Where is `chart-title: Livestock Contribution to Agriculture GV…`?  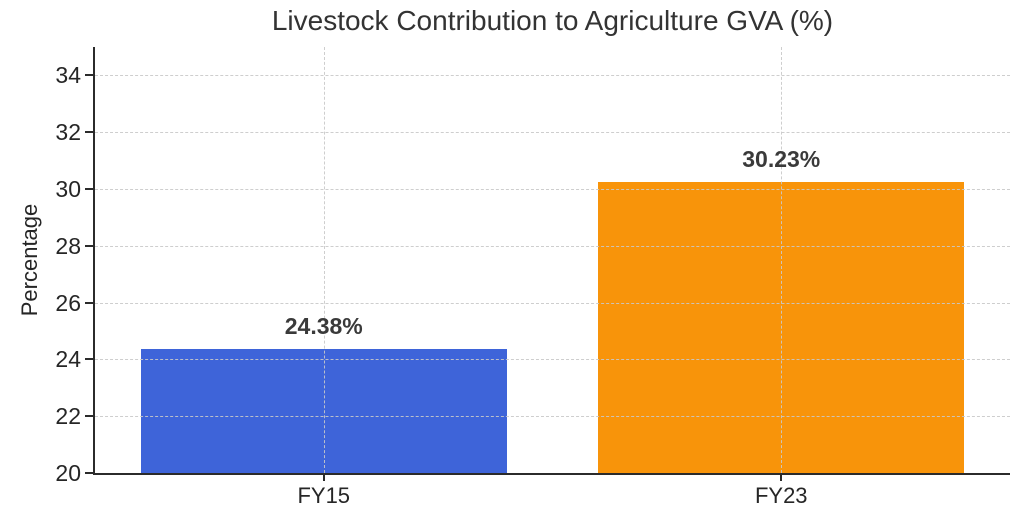
chart-title: Livestock Contribution to Agriculture GV… is located at coordinates (552, 20).